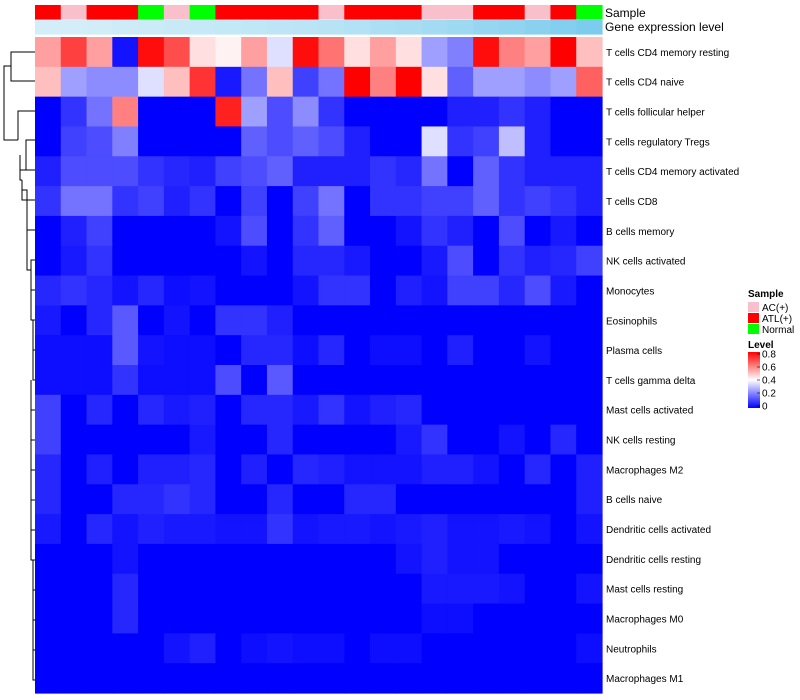 The height and width of the screenshot is (700, 800). What do you see at coordinates (658, 530) in the screenshot?
I see `row-label: Dendritic cells activated` at bounding box center [658, 530].